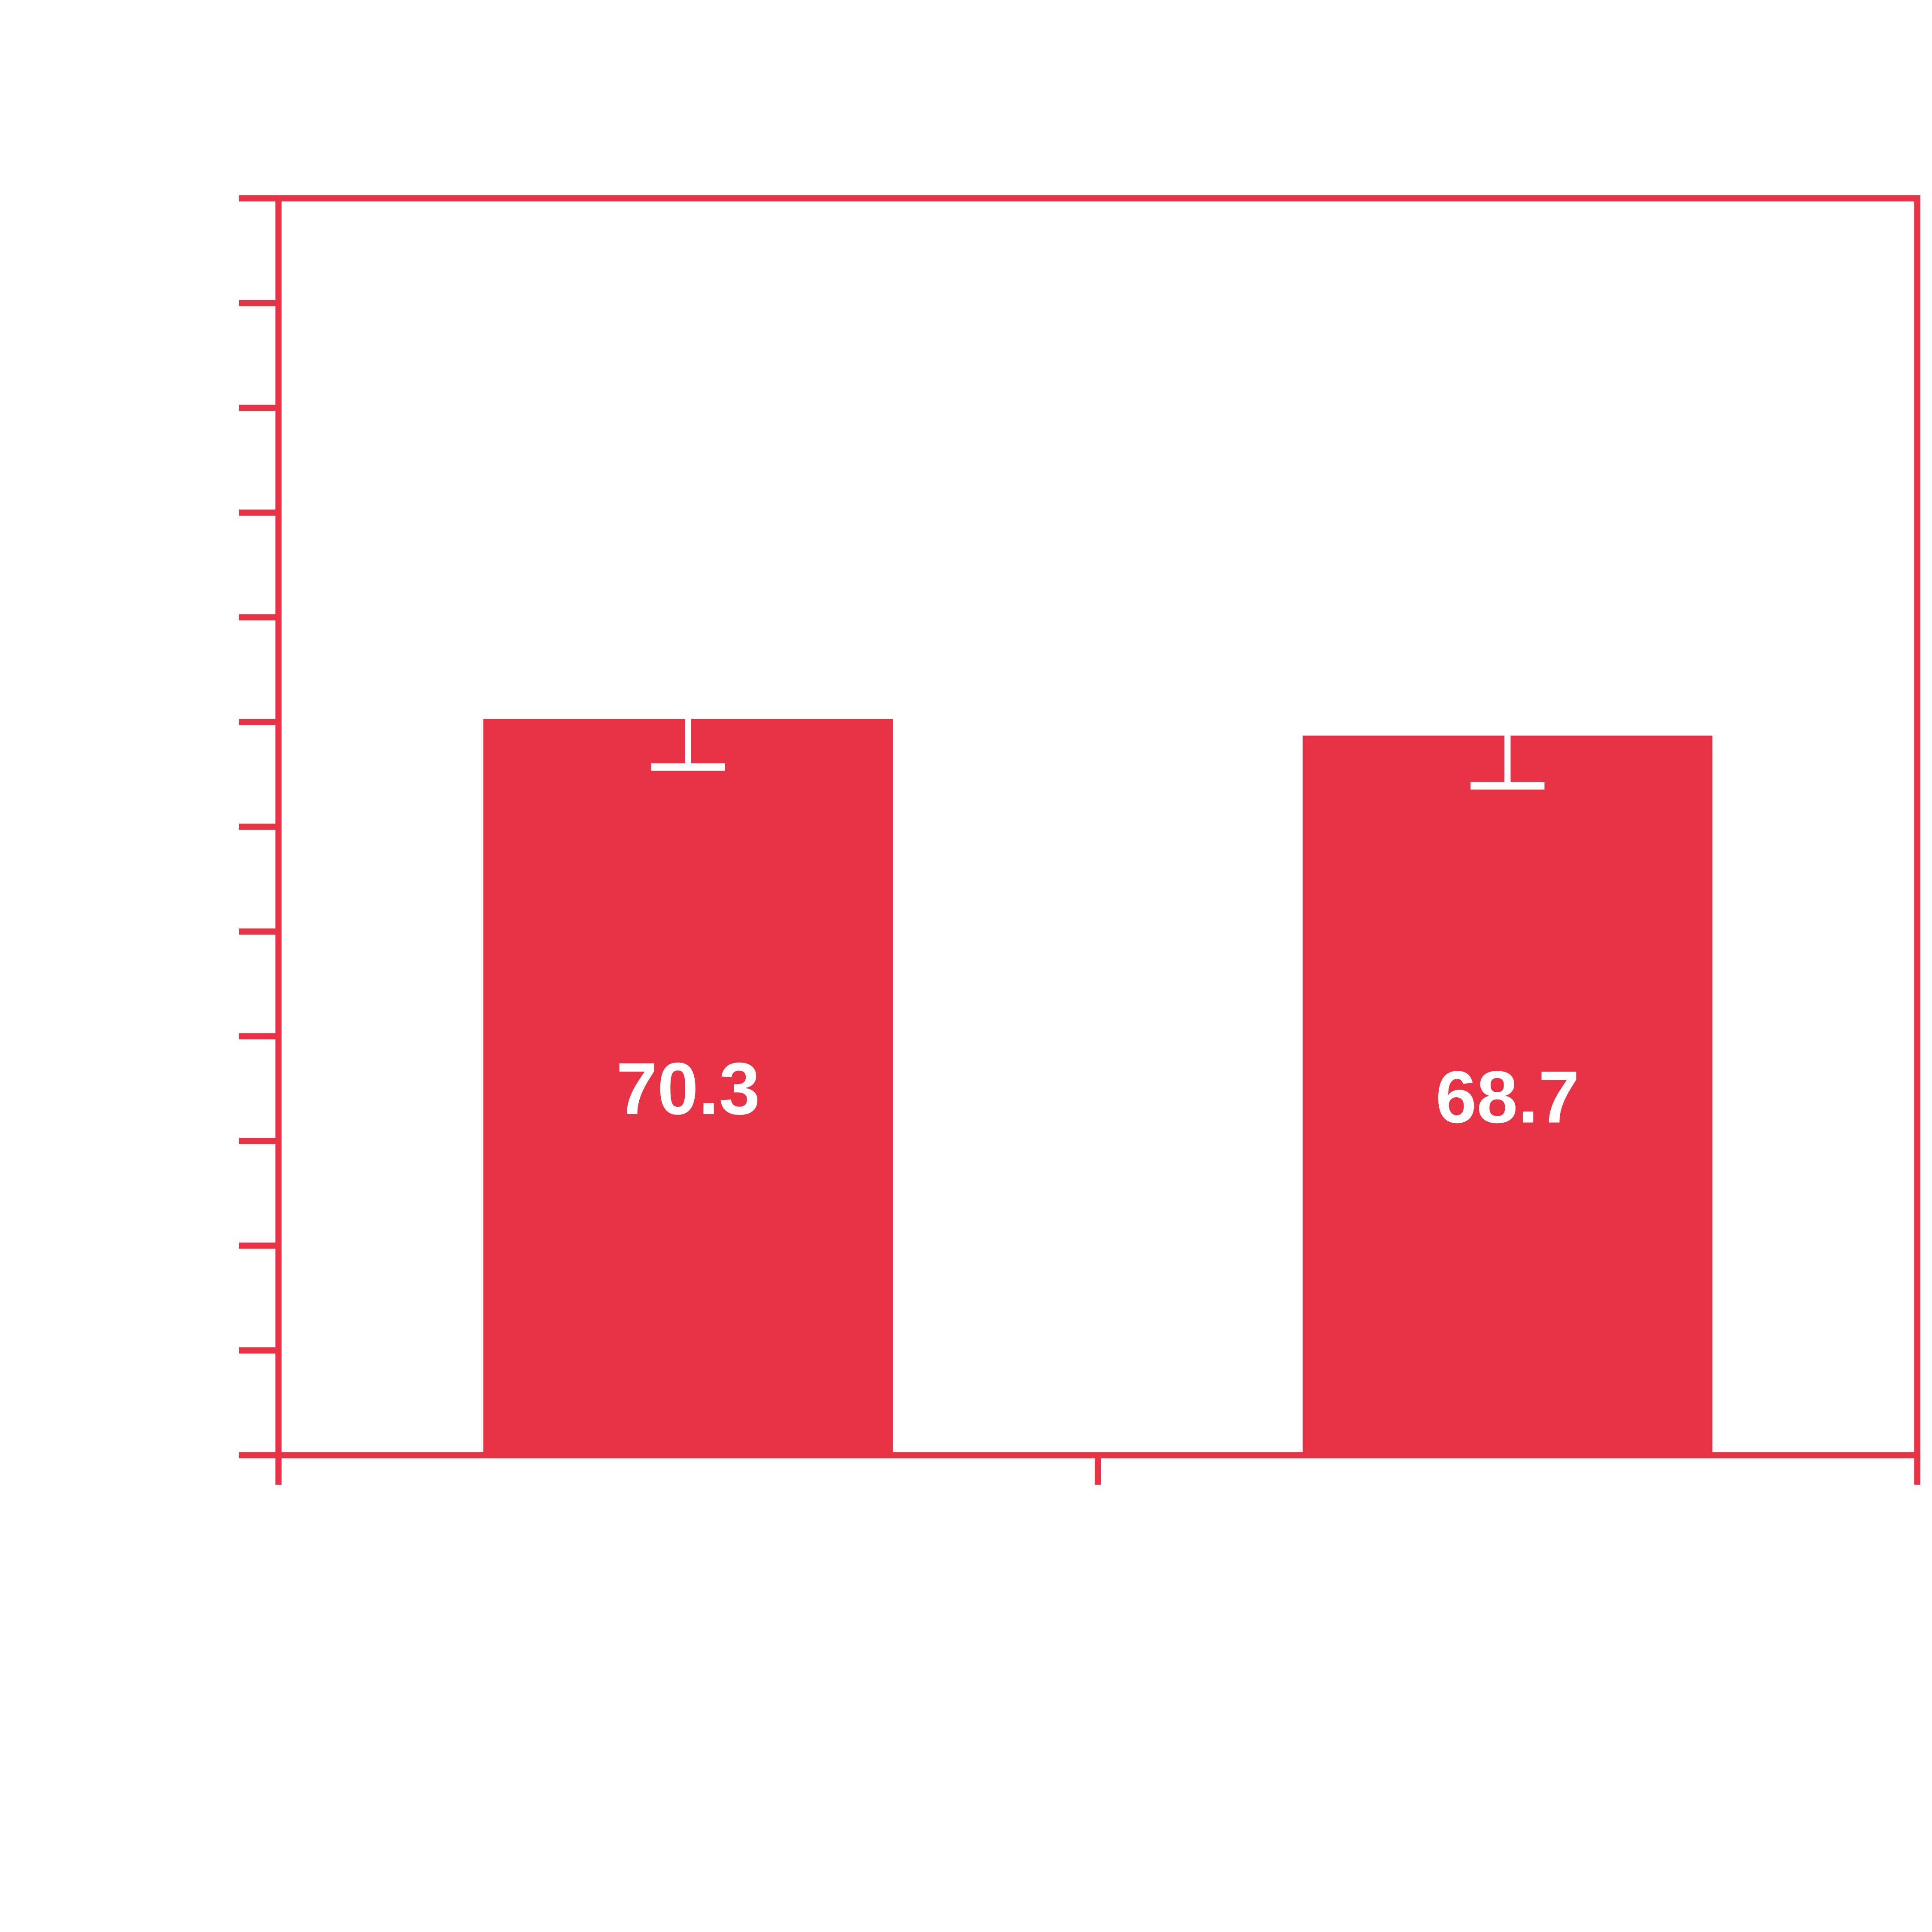 This screenshot has height=1932, width=1932. What do you see at coordinates (259, 826) in the screenshot?
I see `y-axis-ticks` at bounding box center [259, 826].